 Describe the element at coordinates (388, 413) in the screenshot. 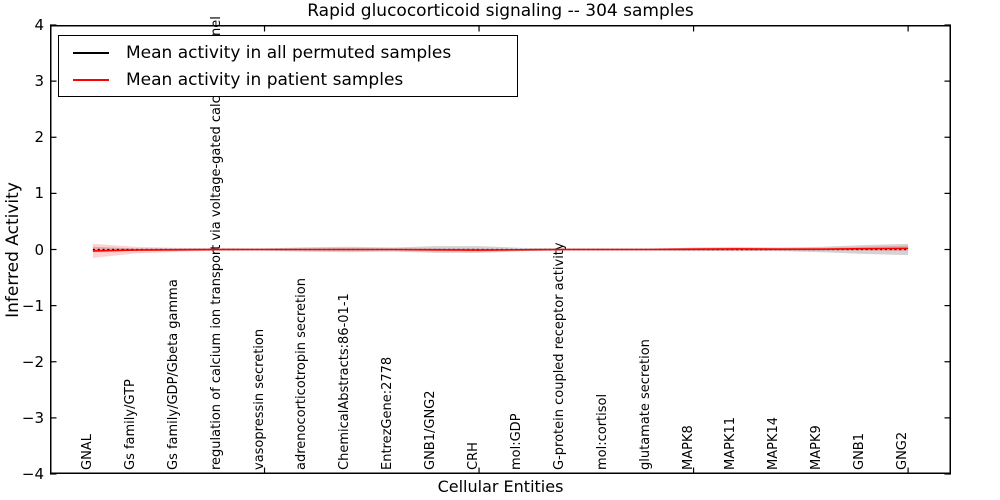

I see `x-tick-label: EntrezGene:2778` at that location.